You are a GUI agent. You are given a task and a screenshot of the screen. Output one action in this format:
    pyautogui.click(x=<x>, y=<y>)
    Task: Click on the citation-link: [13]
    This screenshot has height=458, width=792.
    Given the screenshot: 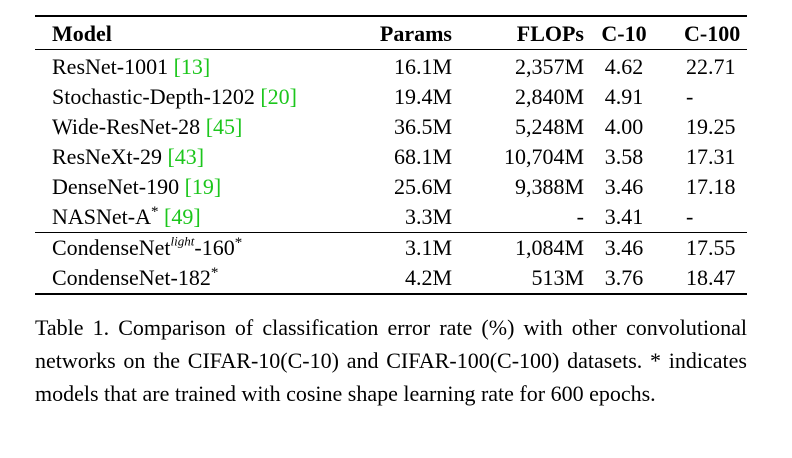 What is the action you would take?
    pyautogui.click(x=192, y=66)
    